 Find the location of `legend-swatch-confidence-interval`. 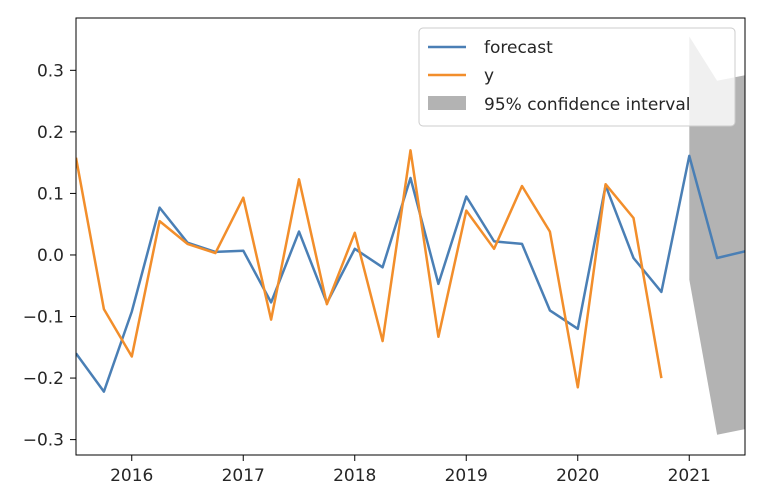

legend-swatch-confidence-interval is located at coordinates (447, 103).